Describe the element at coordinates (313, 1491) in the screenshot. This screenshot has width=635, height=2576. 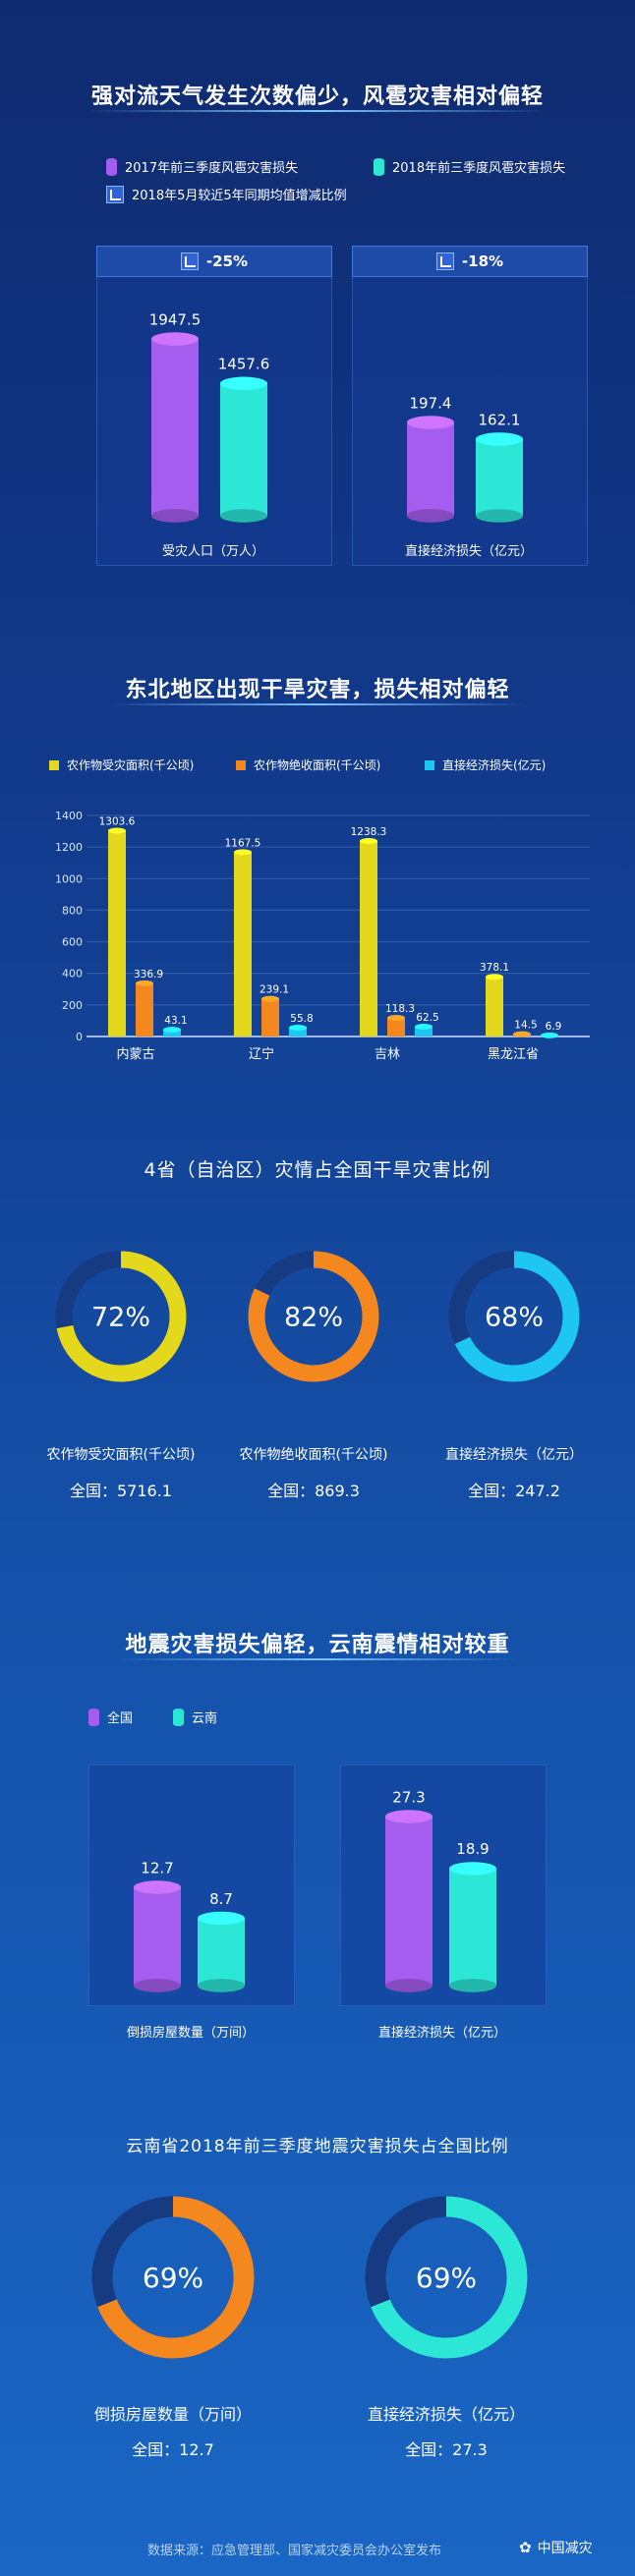
I see `ring-total: 全国：869.3` at that location.